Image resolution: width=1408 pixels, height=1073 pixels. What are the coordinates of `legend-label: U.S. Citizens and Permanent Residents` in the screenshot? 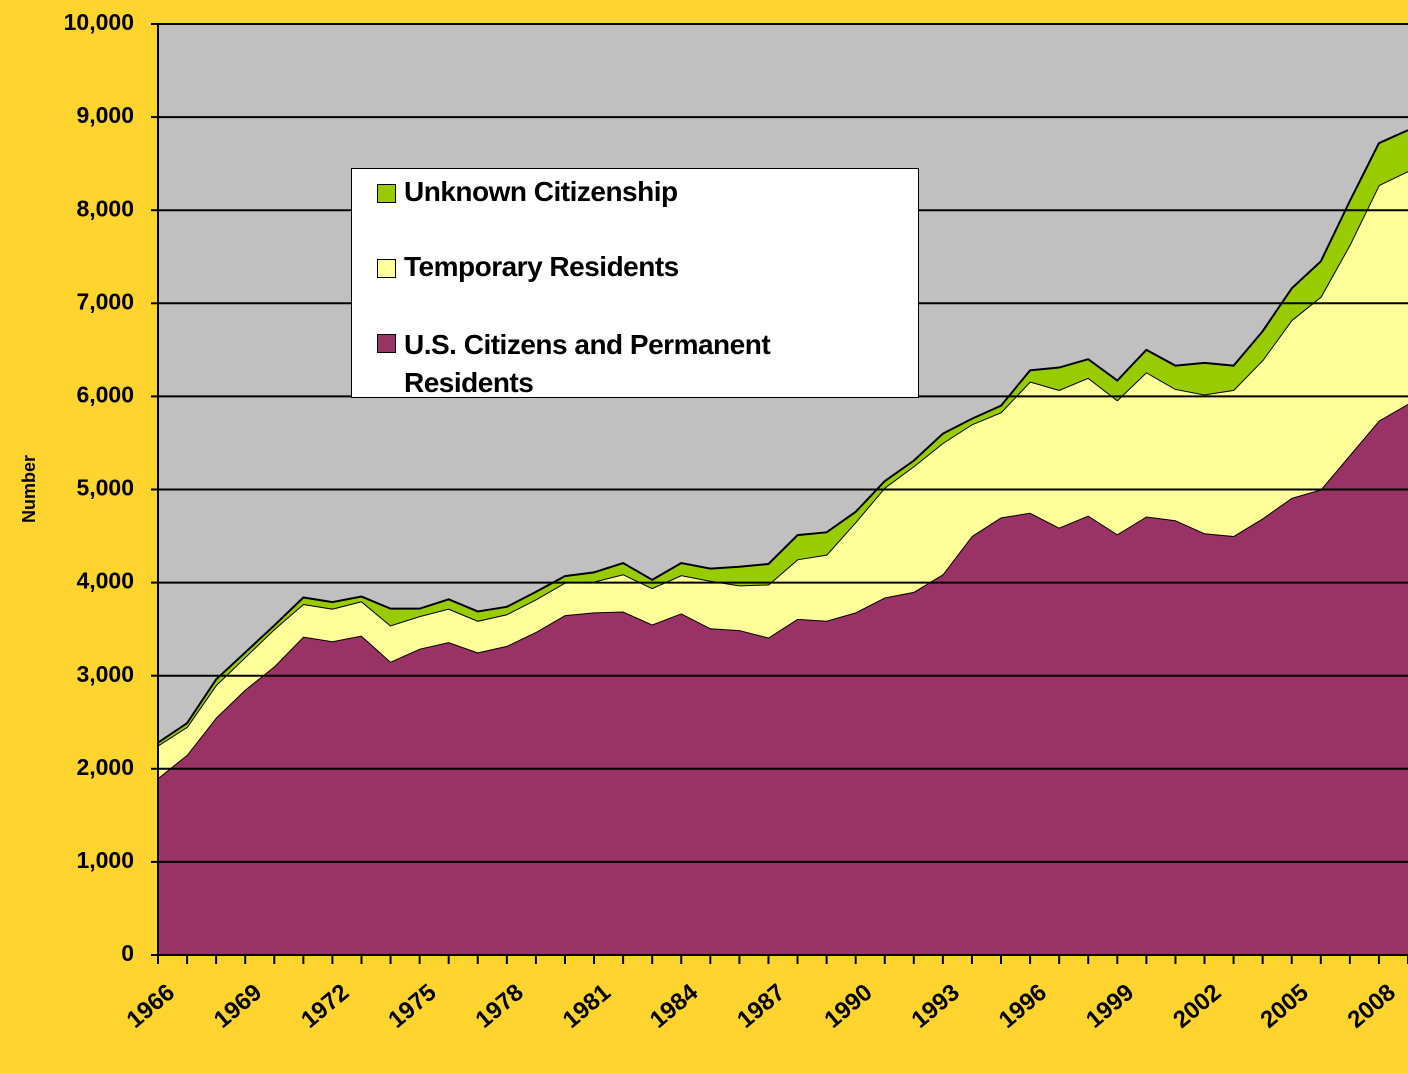 It's located at (587, 363).